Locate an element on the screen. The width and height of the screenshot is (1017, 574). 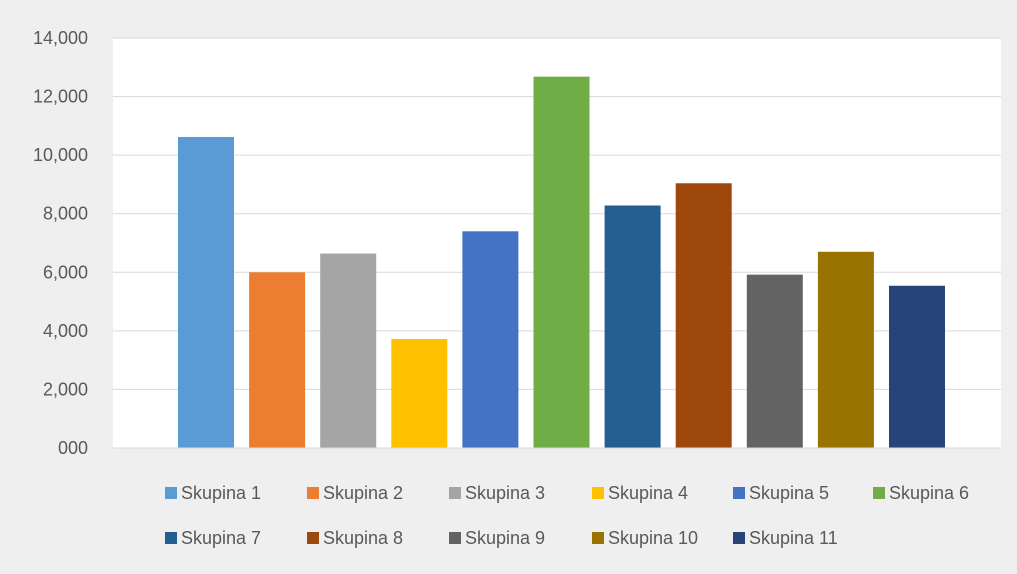
legend-item: Skupina 3 is located at coordinates (497, 493).